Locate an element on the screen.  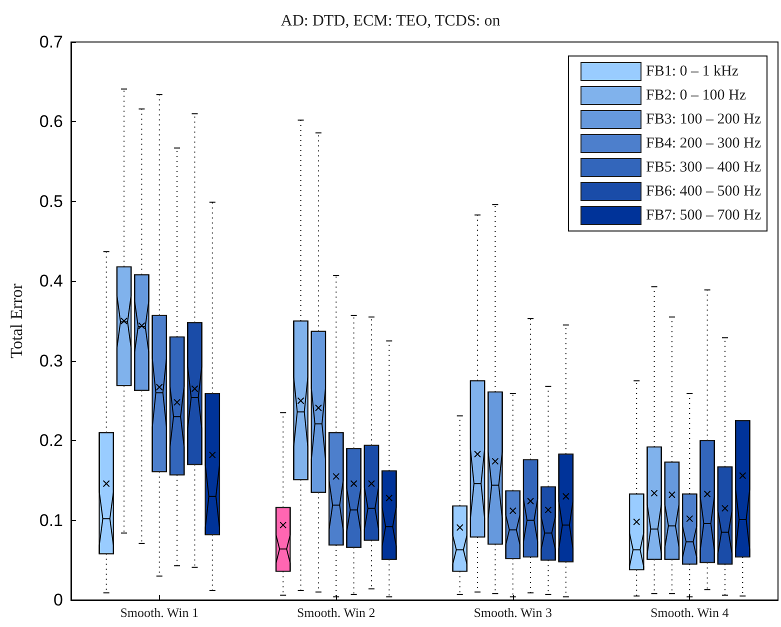
y-axis-title: Total Error is located at coordinates (16, 320).